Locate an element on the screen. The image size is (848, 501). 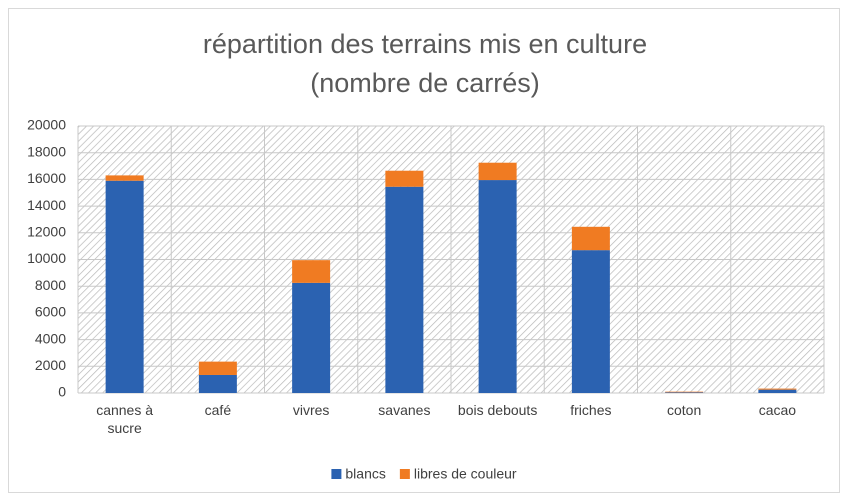
x-tick-label: savanes is located at coordinates (404, 410).